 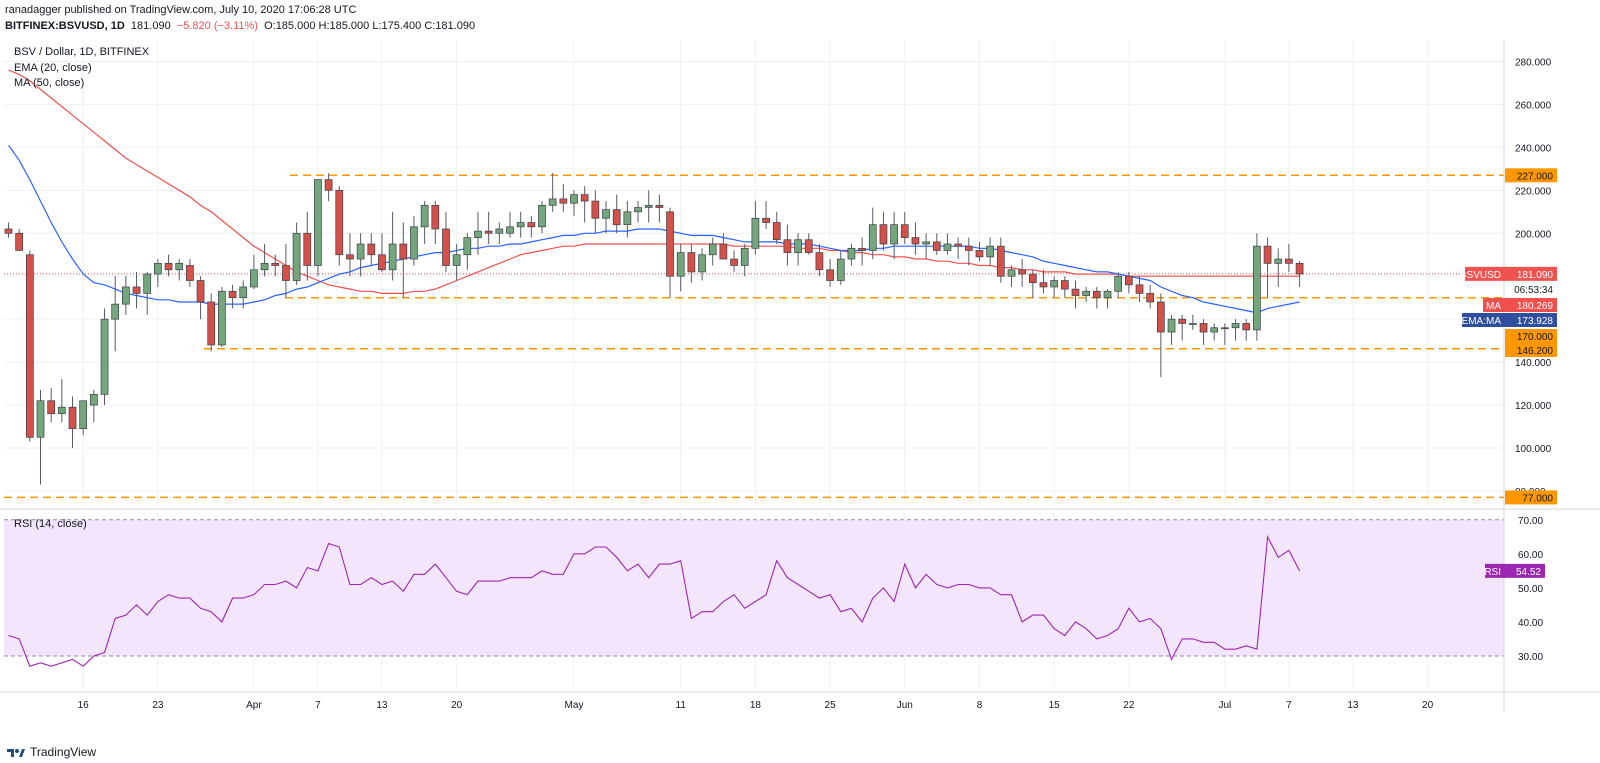 What do you see at coordinates (1533, 363) in the screenshot?
I see `y-tick-label: 140.000` at bounding box center [1533, 363].